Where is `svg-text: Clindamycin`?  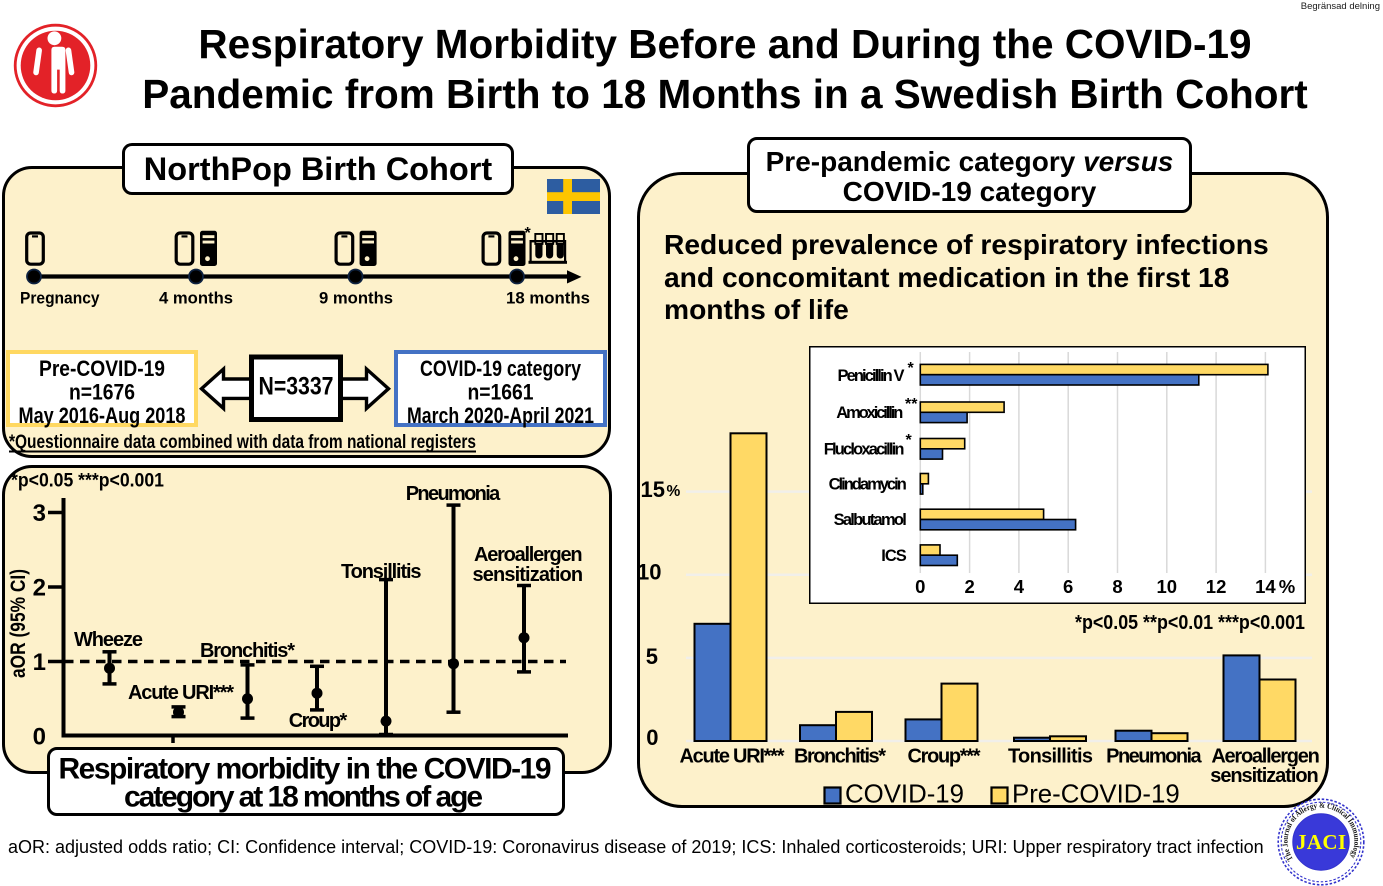
svg-text: Clindamycin is located at coordinates (868, 485).